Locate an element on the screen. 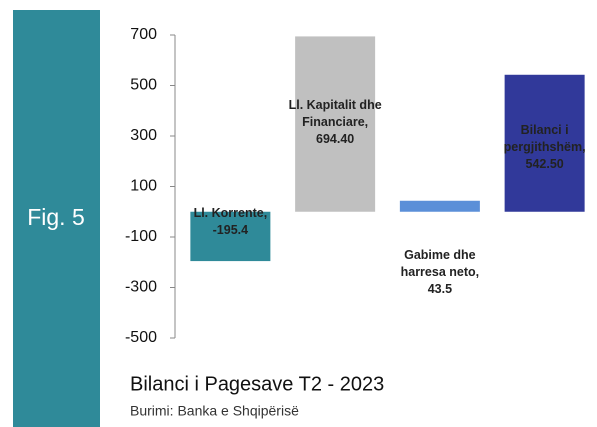 The image size is (597, 427). category-label: Ll. Korrente, is located at coordinates (230, 213).